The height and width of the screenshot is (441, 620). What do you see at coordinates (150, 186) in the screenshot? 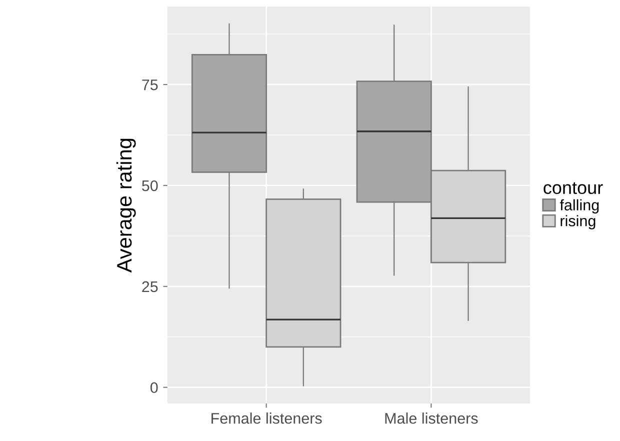
I see `y-tick-label: 50` at bounding box center [150, 186].